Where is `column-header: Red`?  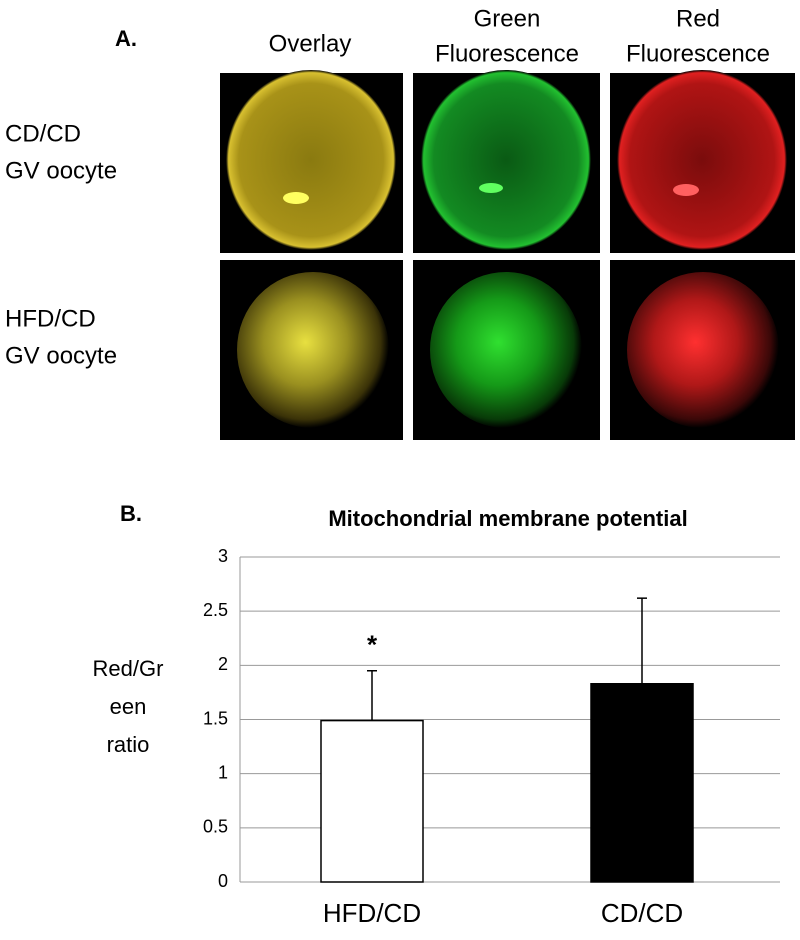
column-header: Red is located at coordinates (698, 18).